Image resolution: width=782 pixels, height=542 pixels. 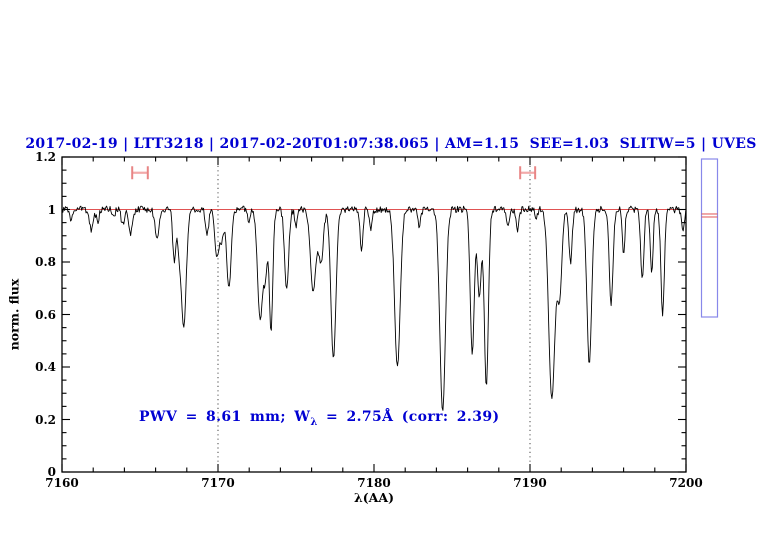 What do you see at coordinates (51, 472) in the screenshot?
I see `y-tick-label: 0` at bounding box center [51, 472].